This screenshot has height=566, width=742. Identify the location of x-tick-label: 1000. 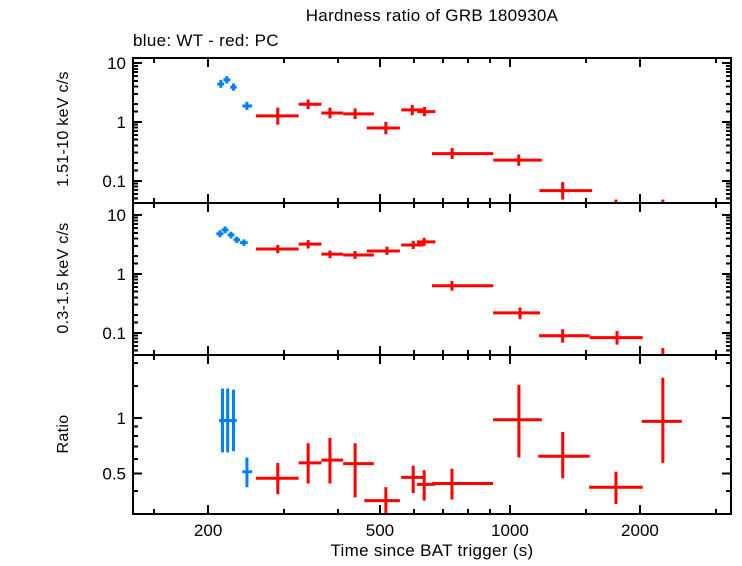
(510, 530).